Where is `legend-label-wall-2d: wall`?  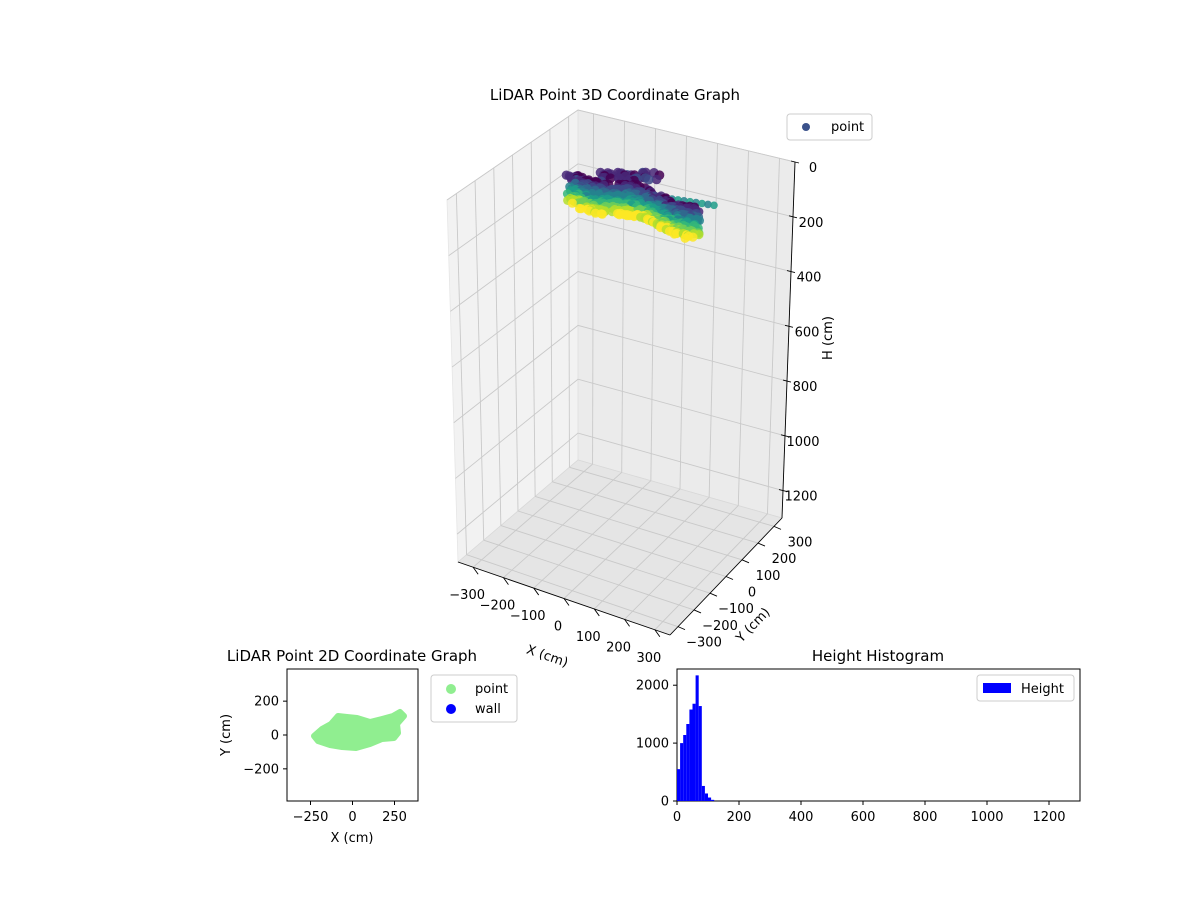
legend-label-wall-2d: wall is located at coordinates (488, 709).